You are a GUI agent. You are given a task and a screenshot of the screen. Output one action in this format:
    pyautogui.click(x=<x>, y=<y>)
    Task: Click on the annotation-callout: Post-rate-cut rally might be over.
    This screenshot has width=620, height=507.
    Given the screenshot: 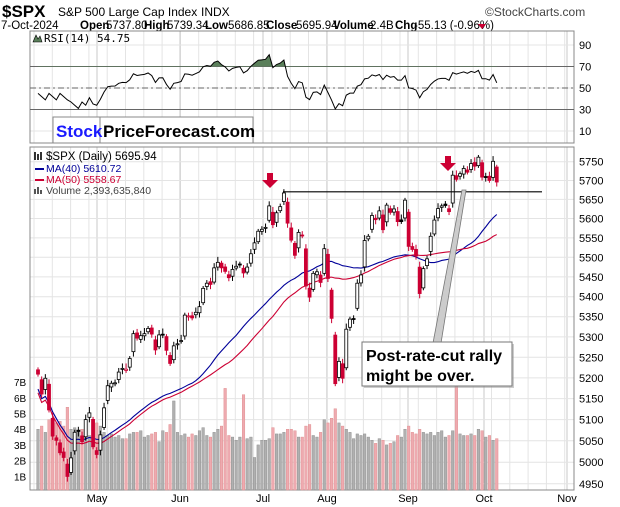 What is the action you would take?
    pyautogui.click(x=437, y=288)
    